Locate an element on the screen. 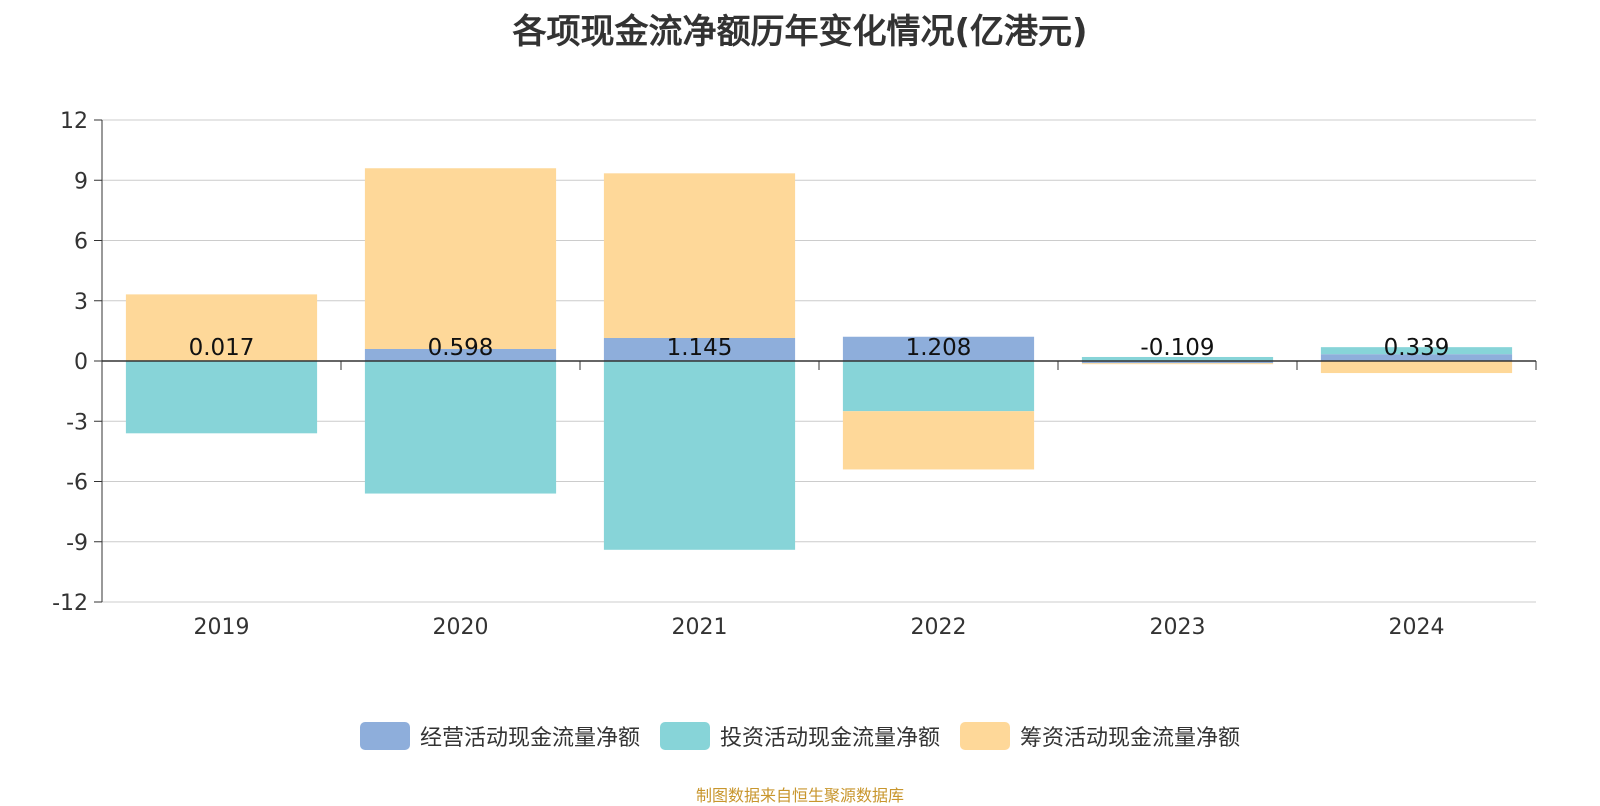 Image resolution: width=1600 pixels, height=806 pixels. x-tick-label: 2022 is located at coordinates (939, 627).